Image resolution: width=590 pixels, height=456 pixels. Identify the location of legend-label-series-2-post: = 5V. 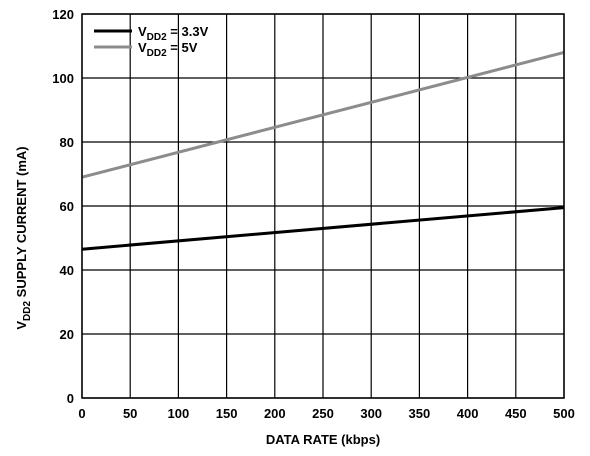
(182, 47).